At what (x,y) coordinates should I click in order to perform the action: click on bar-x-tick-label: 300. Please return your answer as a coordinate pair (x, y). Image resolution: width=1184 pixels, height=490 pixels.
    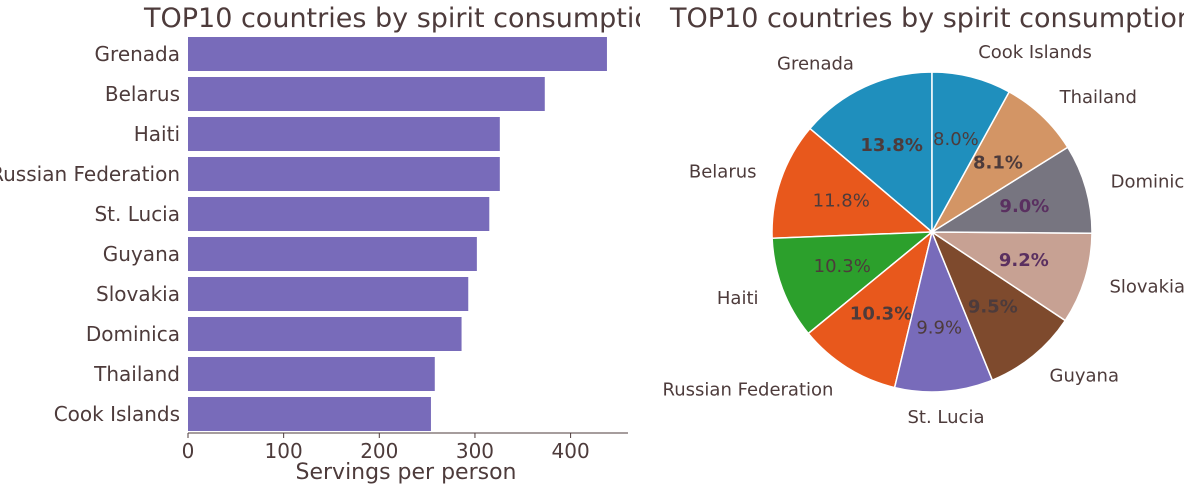
    Looking at the image, I should click on (475, 451).